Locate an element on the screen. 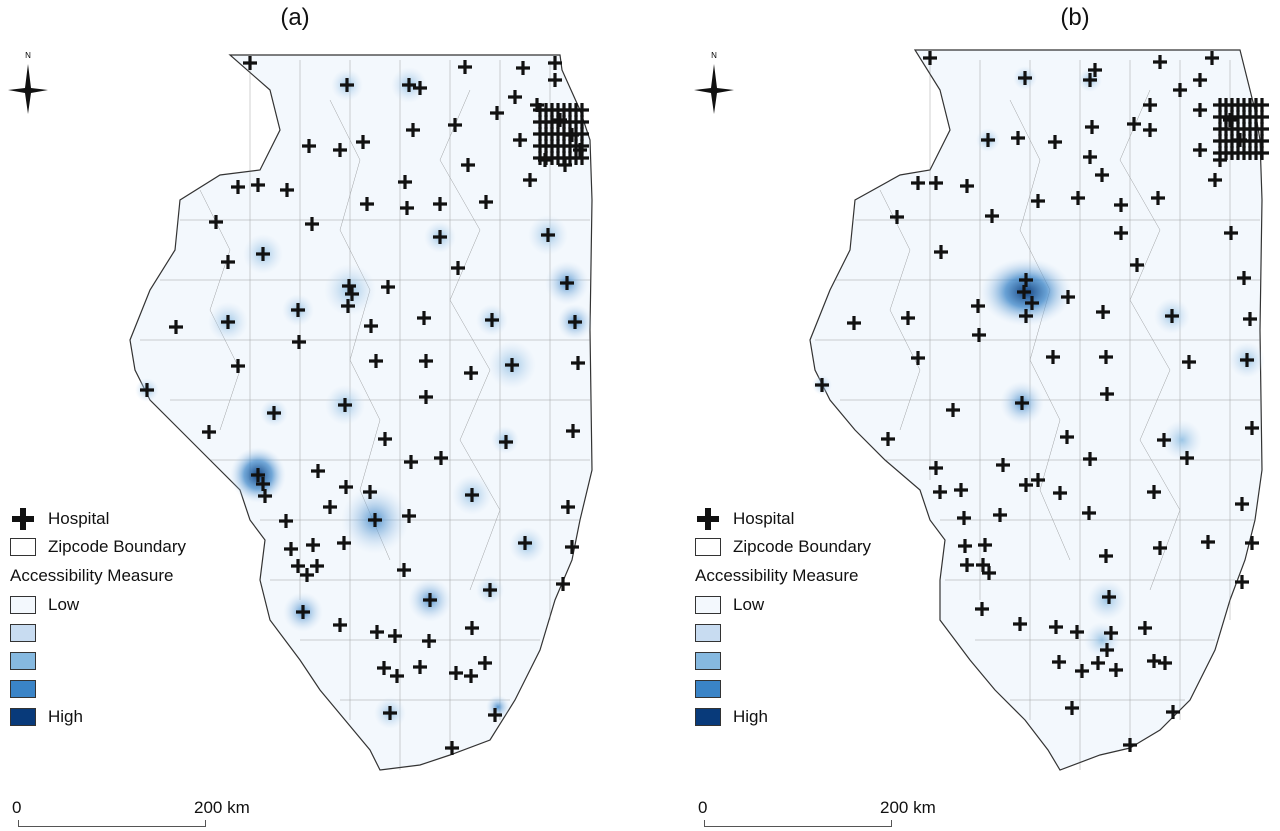  north-arrow-icon: N is located at coordinates (714, 82).